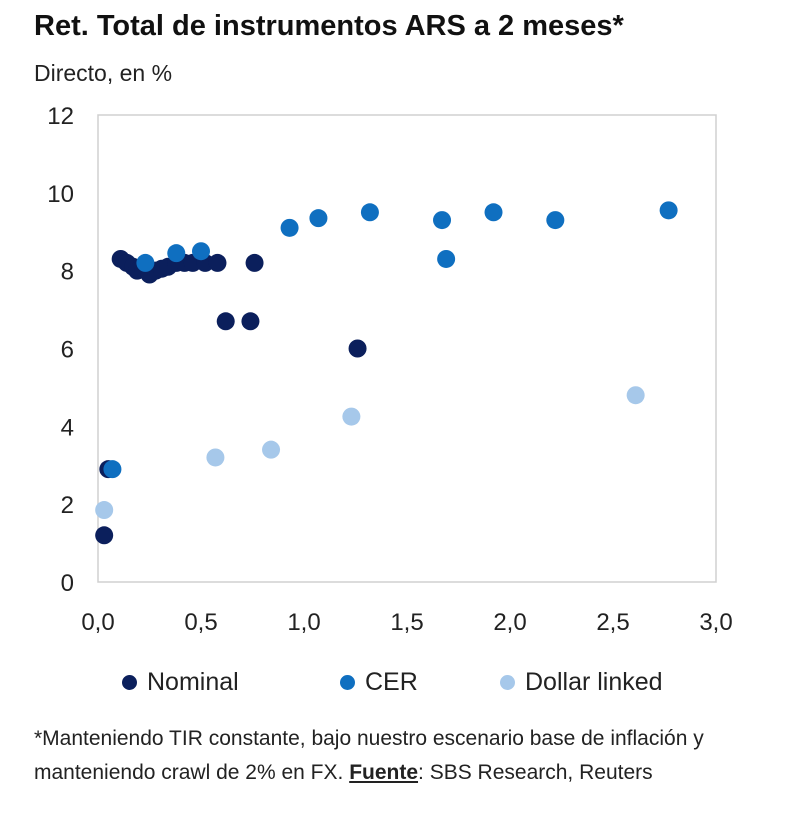 Image resolution: width=800 pixels, height=836 pixels. I want to click on x-tick-label: 1,5, so click(406, 622).